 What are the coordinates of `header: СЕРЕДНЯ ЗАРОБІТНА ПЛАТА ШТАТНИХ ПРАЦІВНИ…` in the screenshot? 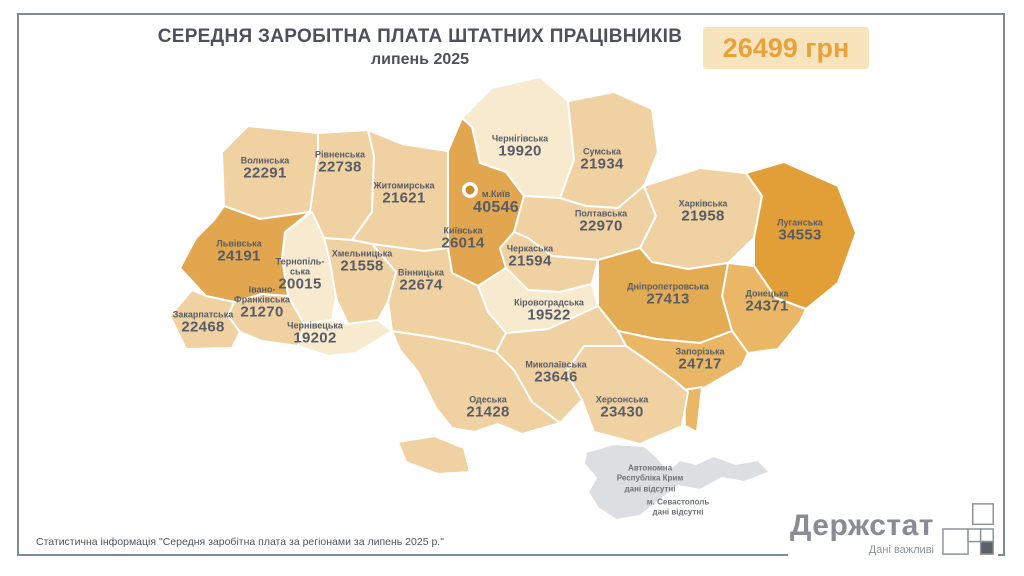 It's located at (420, 47).